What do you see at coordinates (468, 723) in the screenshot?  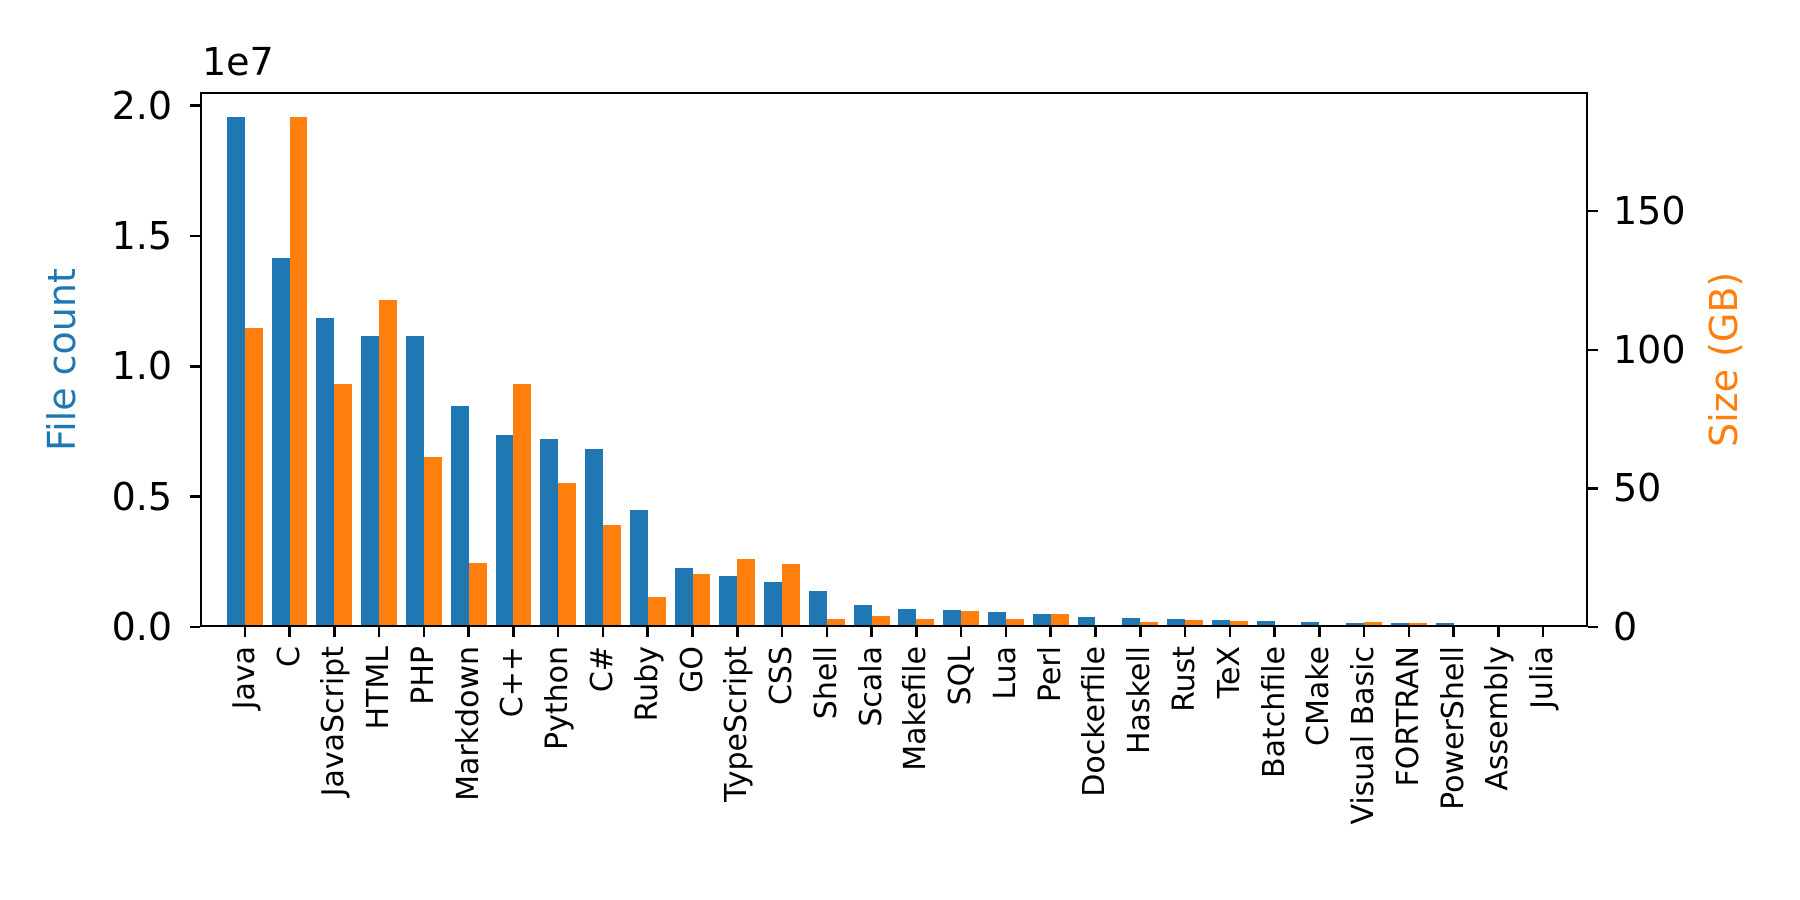 I see `x-tick-label: Markdown` at bounding box center [468, 723].